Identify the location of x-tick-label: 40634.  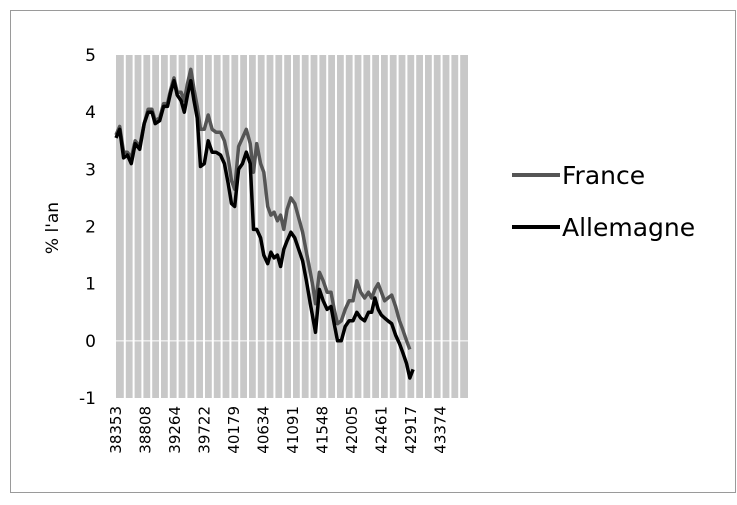
(263, 430).